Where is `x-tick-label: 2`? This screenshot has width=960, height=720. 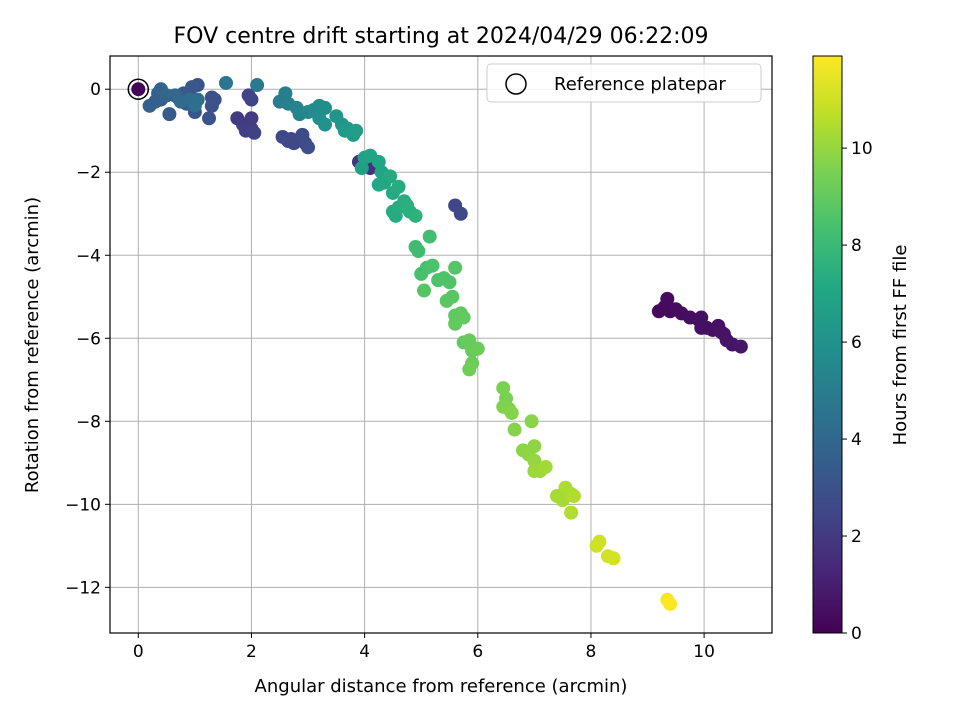
x-tick-label: 2 is located at coordinates (251, 652).